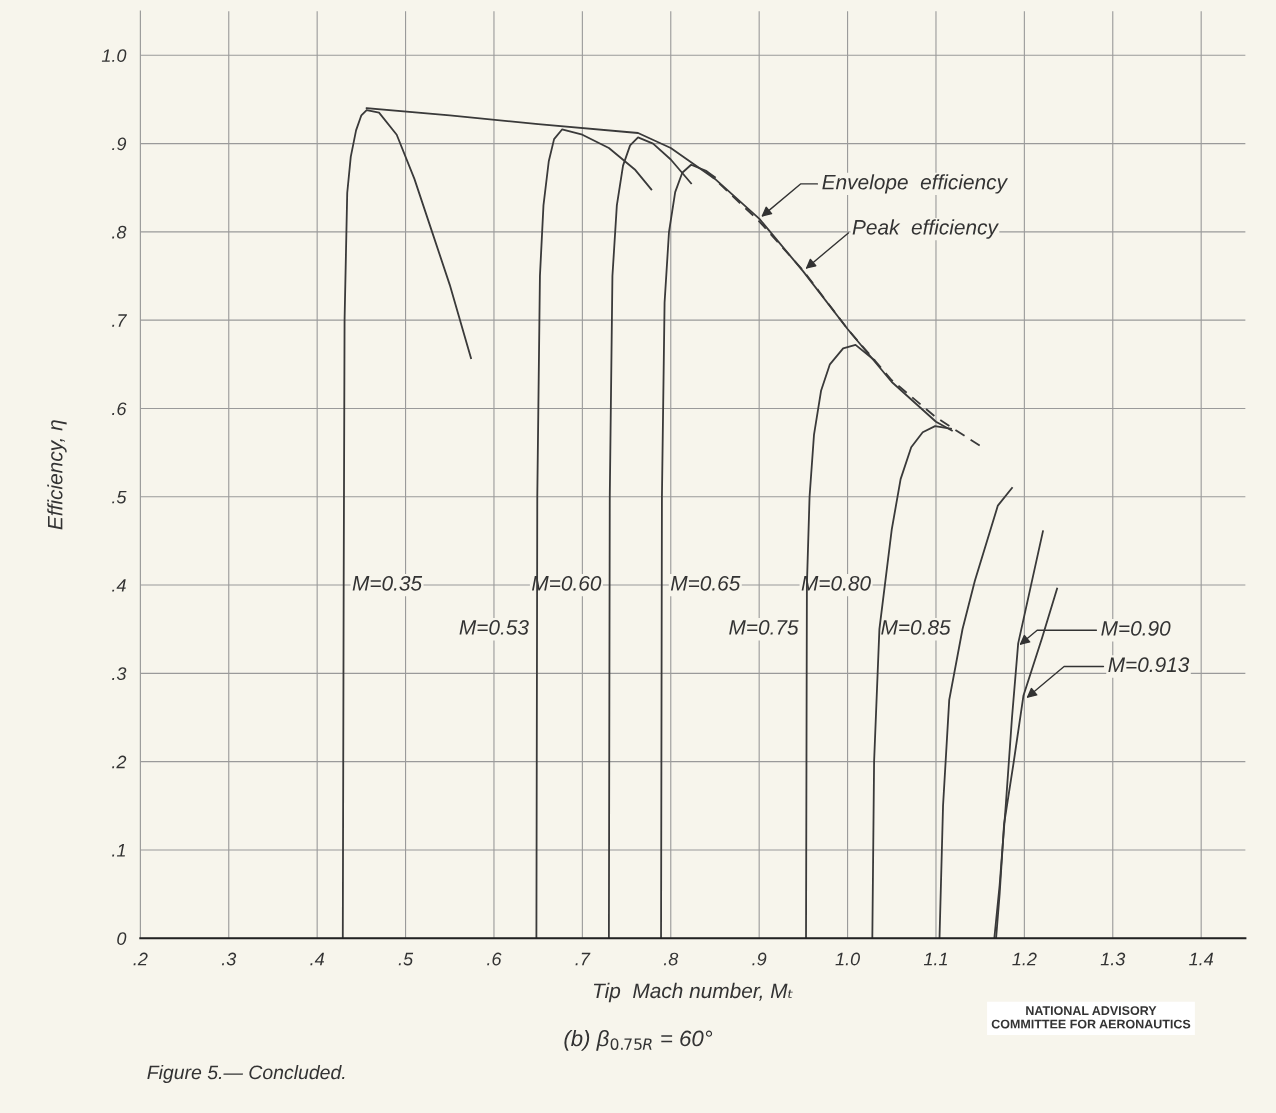  What do you see at coordinates (119, 585) in the screenshot?
I see `y-tick-label: .4` at bounding box center [119, 585].